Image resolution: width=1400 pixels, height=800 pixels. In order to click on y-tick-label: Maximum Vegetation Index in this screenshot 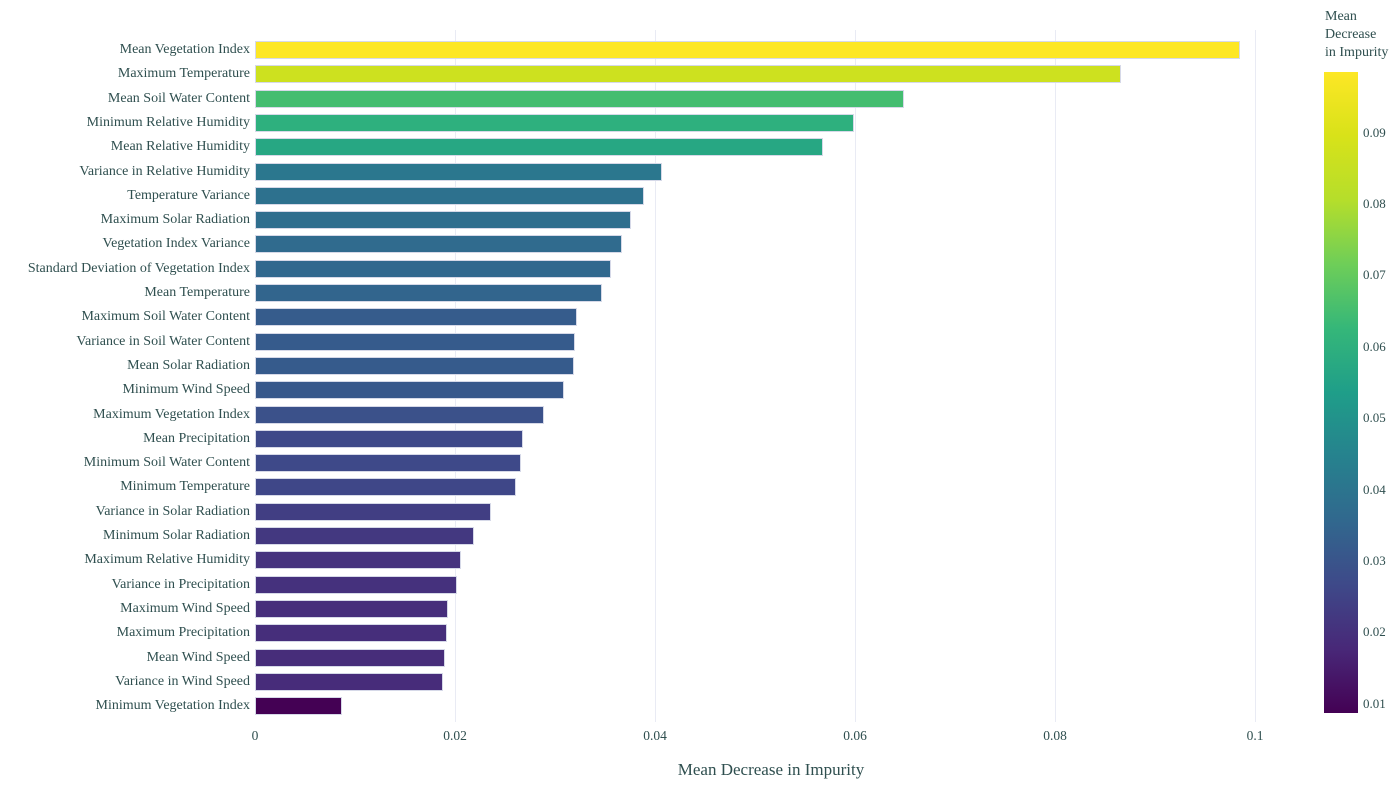, I will do `click(171, 414)`.